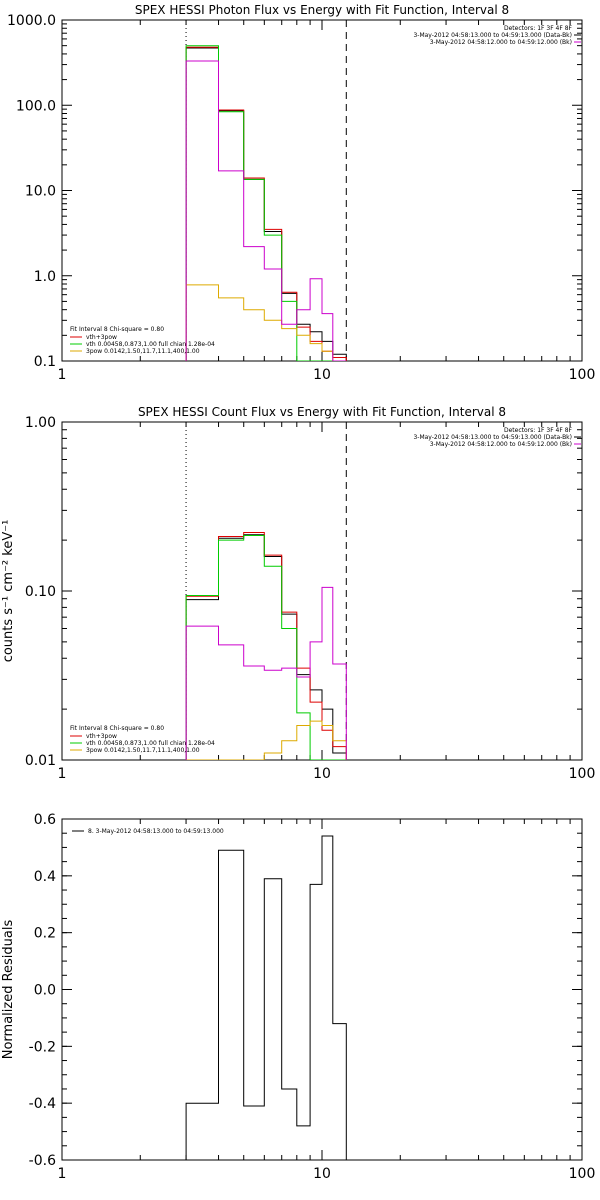 The width and height of the screenshot is (600, 1200). Describe the element at coordinates (45, 362) in the screenshot. I see `y-tick-label: 0.1` at that location.